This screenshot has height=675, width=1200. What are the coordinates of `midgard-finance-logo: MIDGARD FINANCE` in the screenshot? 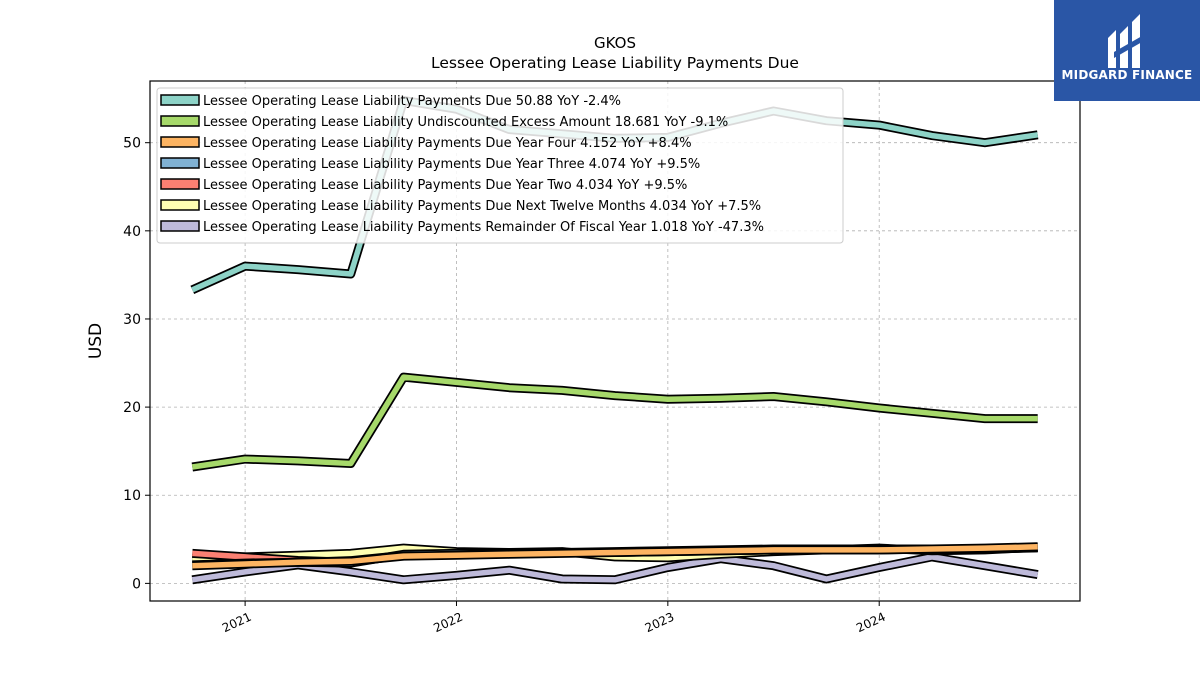 It's located at (1127, 50).